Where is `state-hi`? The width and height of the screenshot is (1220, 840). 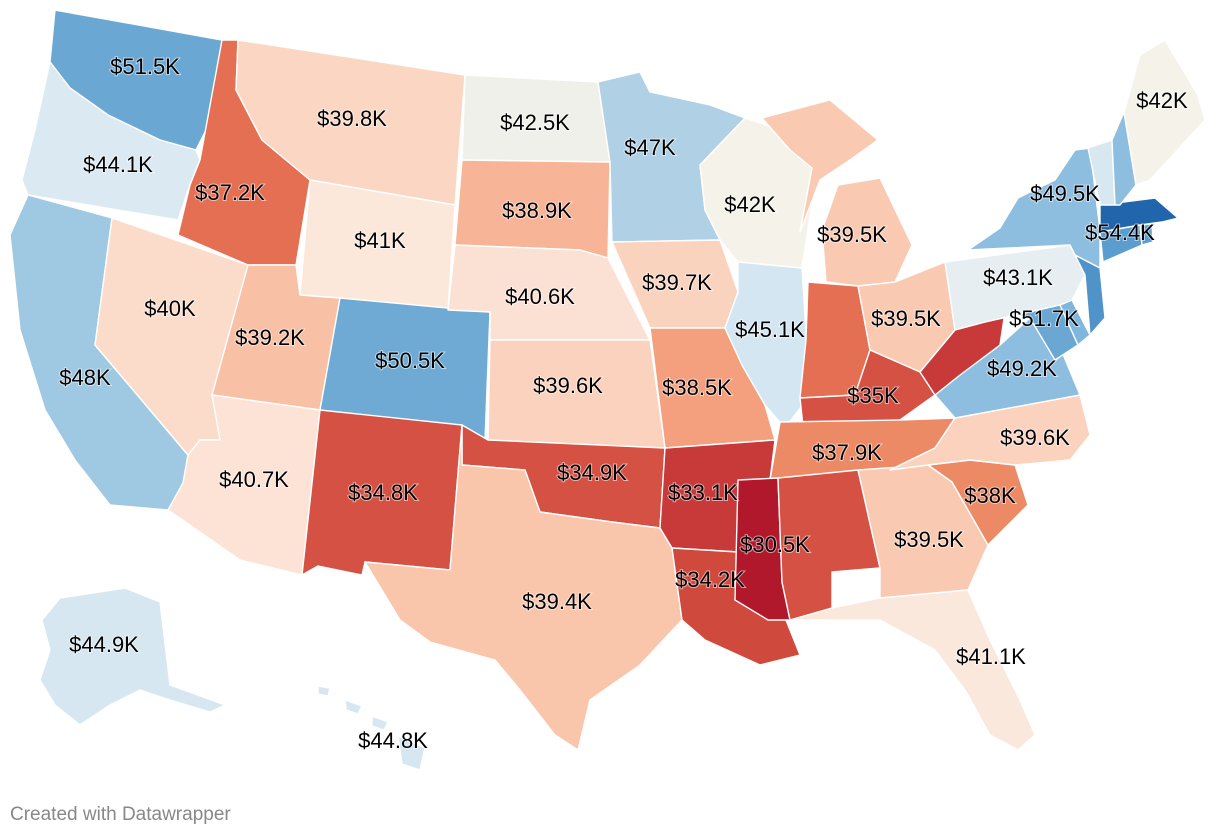 state-hi is located at coordinates (371, 728).